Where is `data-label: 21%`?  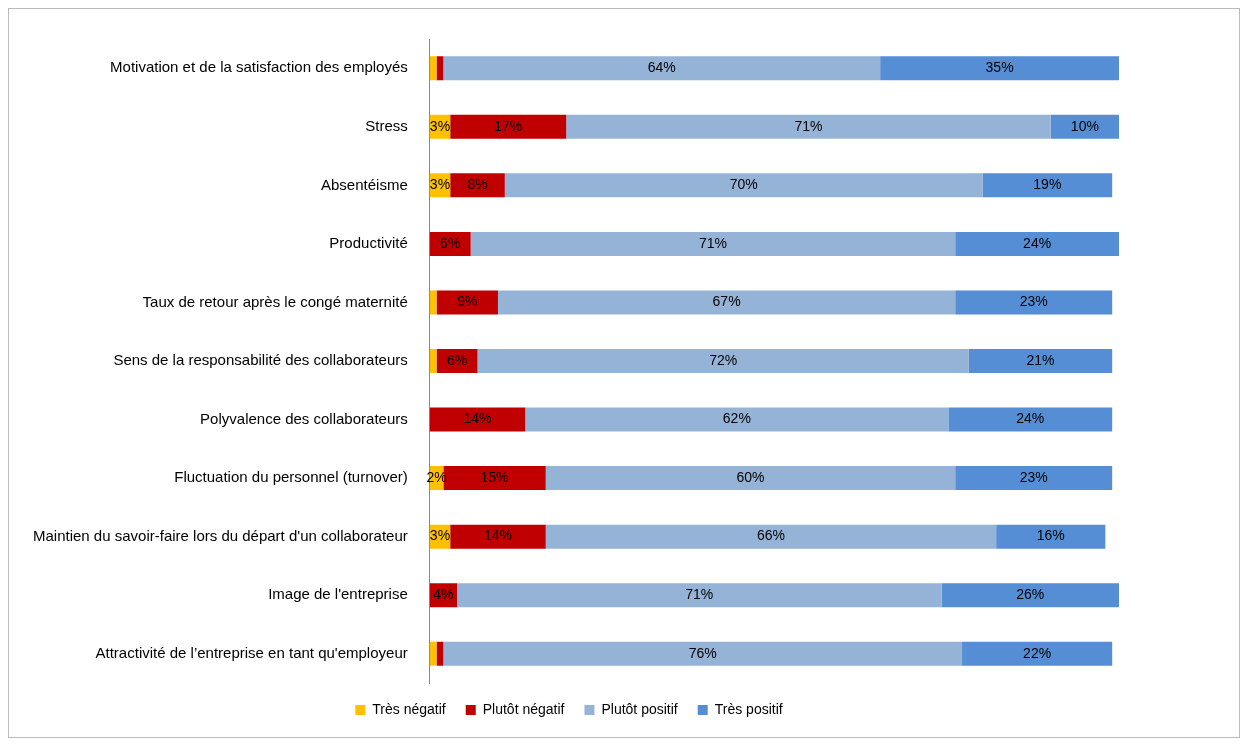 data-label: 21% is located at coordinates (1040, 359).